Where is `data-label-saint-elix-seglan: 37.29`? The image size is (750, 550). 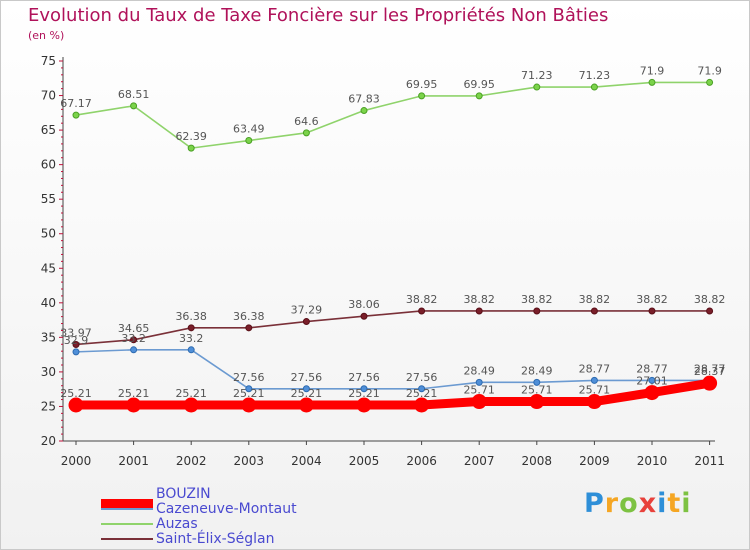
data-label-saint-elix-seglan: 37.29 is located at coordinates (307, 310).